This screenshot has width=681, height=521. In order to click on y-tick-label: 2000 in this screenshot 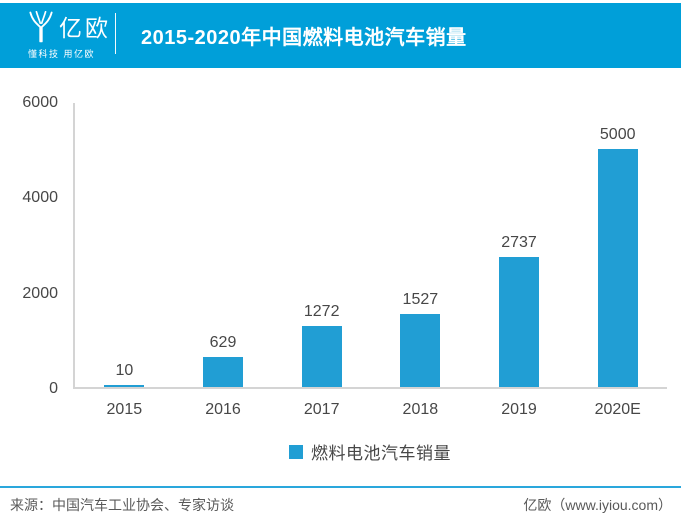, I will do `click(40, 293)`.